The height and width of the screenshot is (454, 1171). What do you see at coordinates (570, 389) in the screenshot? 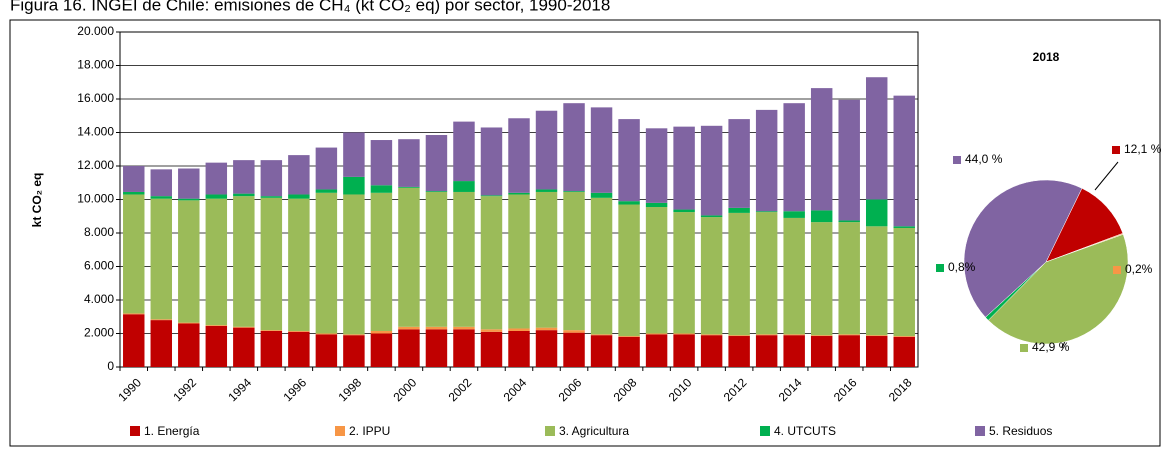
I see `x-tick-label: 2006` at bounding box center [570, 389].